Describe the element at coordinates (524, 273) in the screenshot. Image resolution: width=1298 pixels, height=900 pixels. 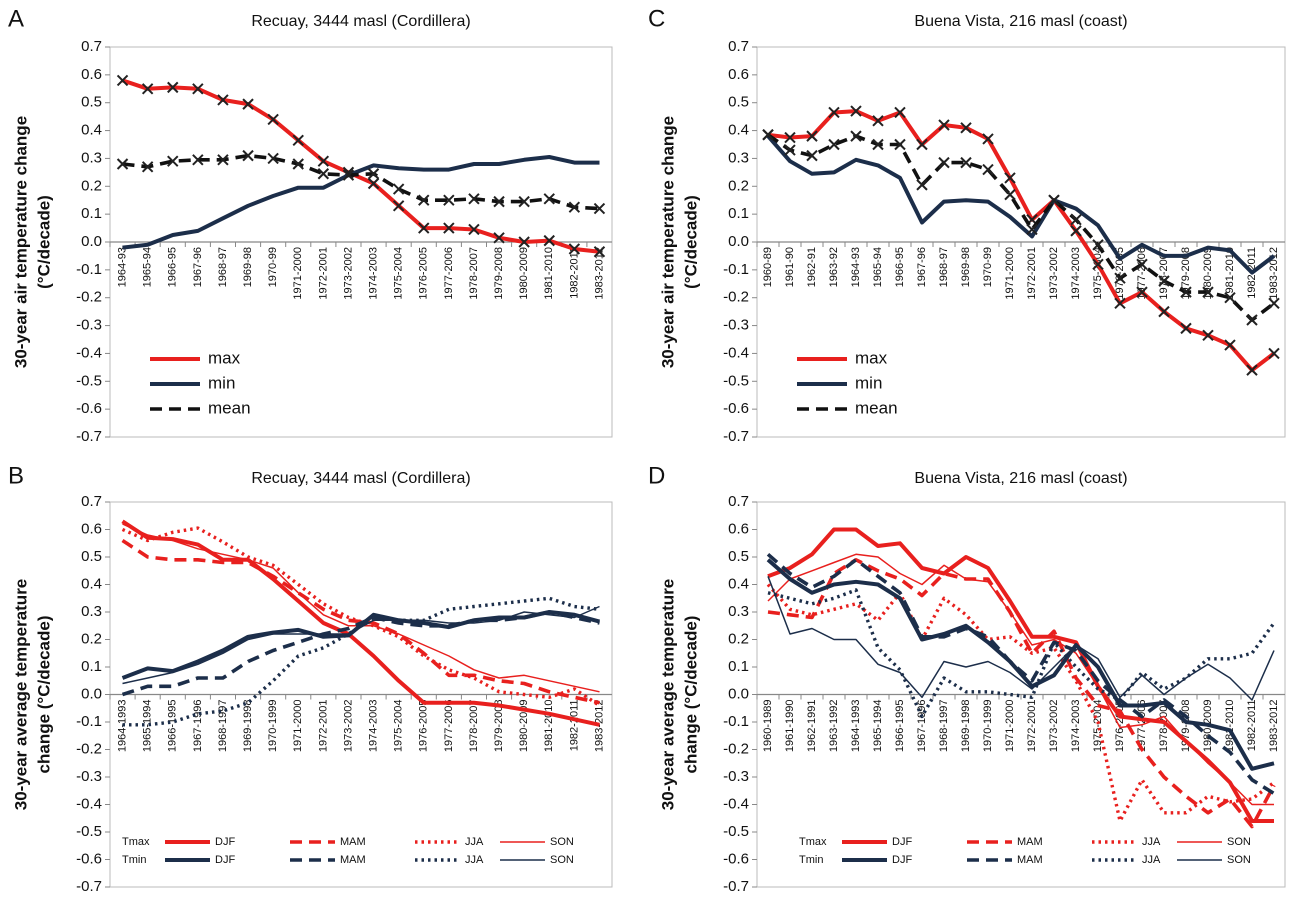
I see `x-tick-label: 1980-2009` at that location.